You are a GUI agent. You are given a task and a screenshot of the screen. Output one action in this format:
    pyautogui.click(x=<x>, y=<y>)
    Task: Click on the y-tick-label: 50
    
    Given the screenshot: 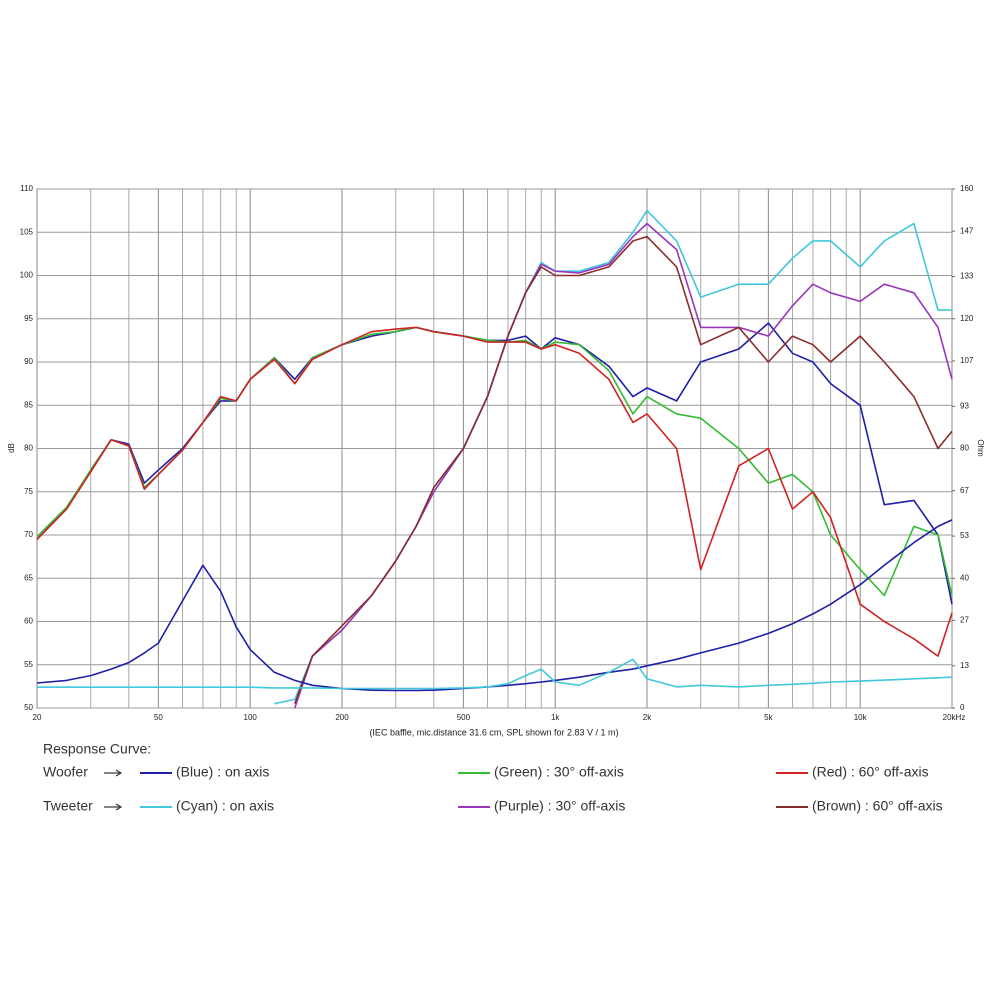 What is the action you would take?
    pyautogui.click(x=28, y=707)
    